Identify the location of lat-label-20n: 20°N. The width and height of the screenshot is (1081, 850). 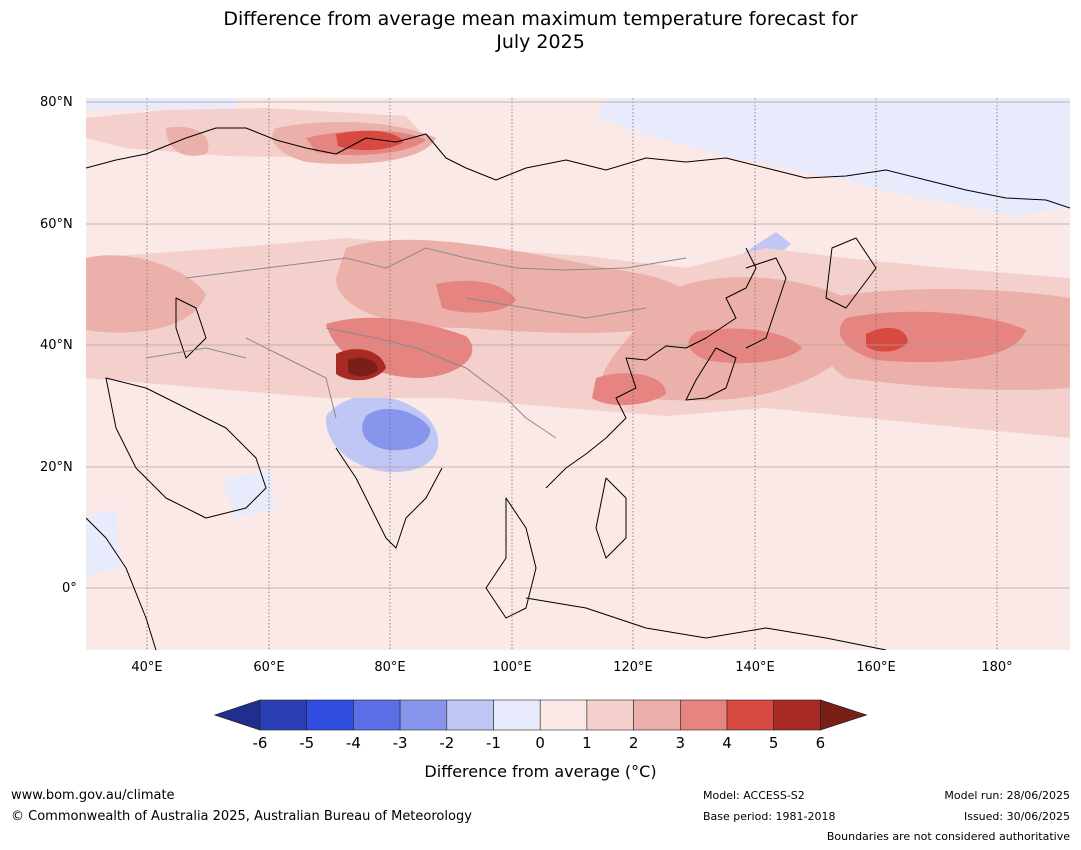
(56, 467).